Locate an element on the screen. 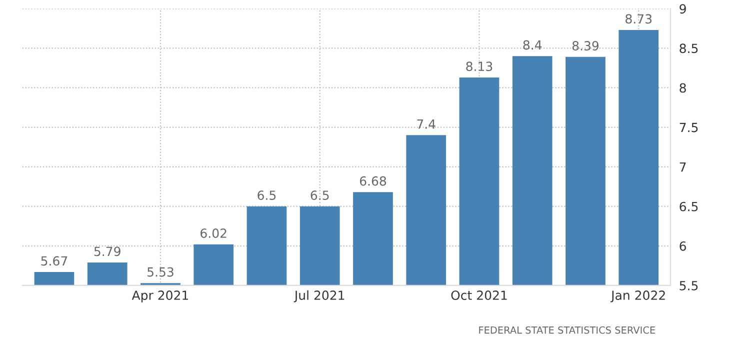 The height and width of the screenshot is (346, 745). text: FEDERAL STATE STATISTICS SERVICE is located at coordinates (567, 330).